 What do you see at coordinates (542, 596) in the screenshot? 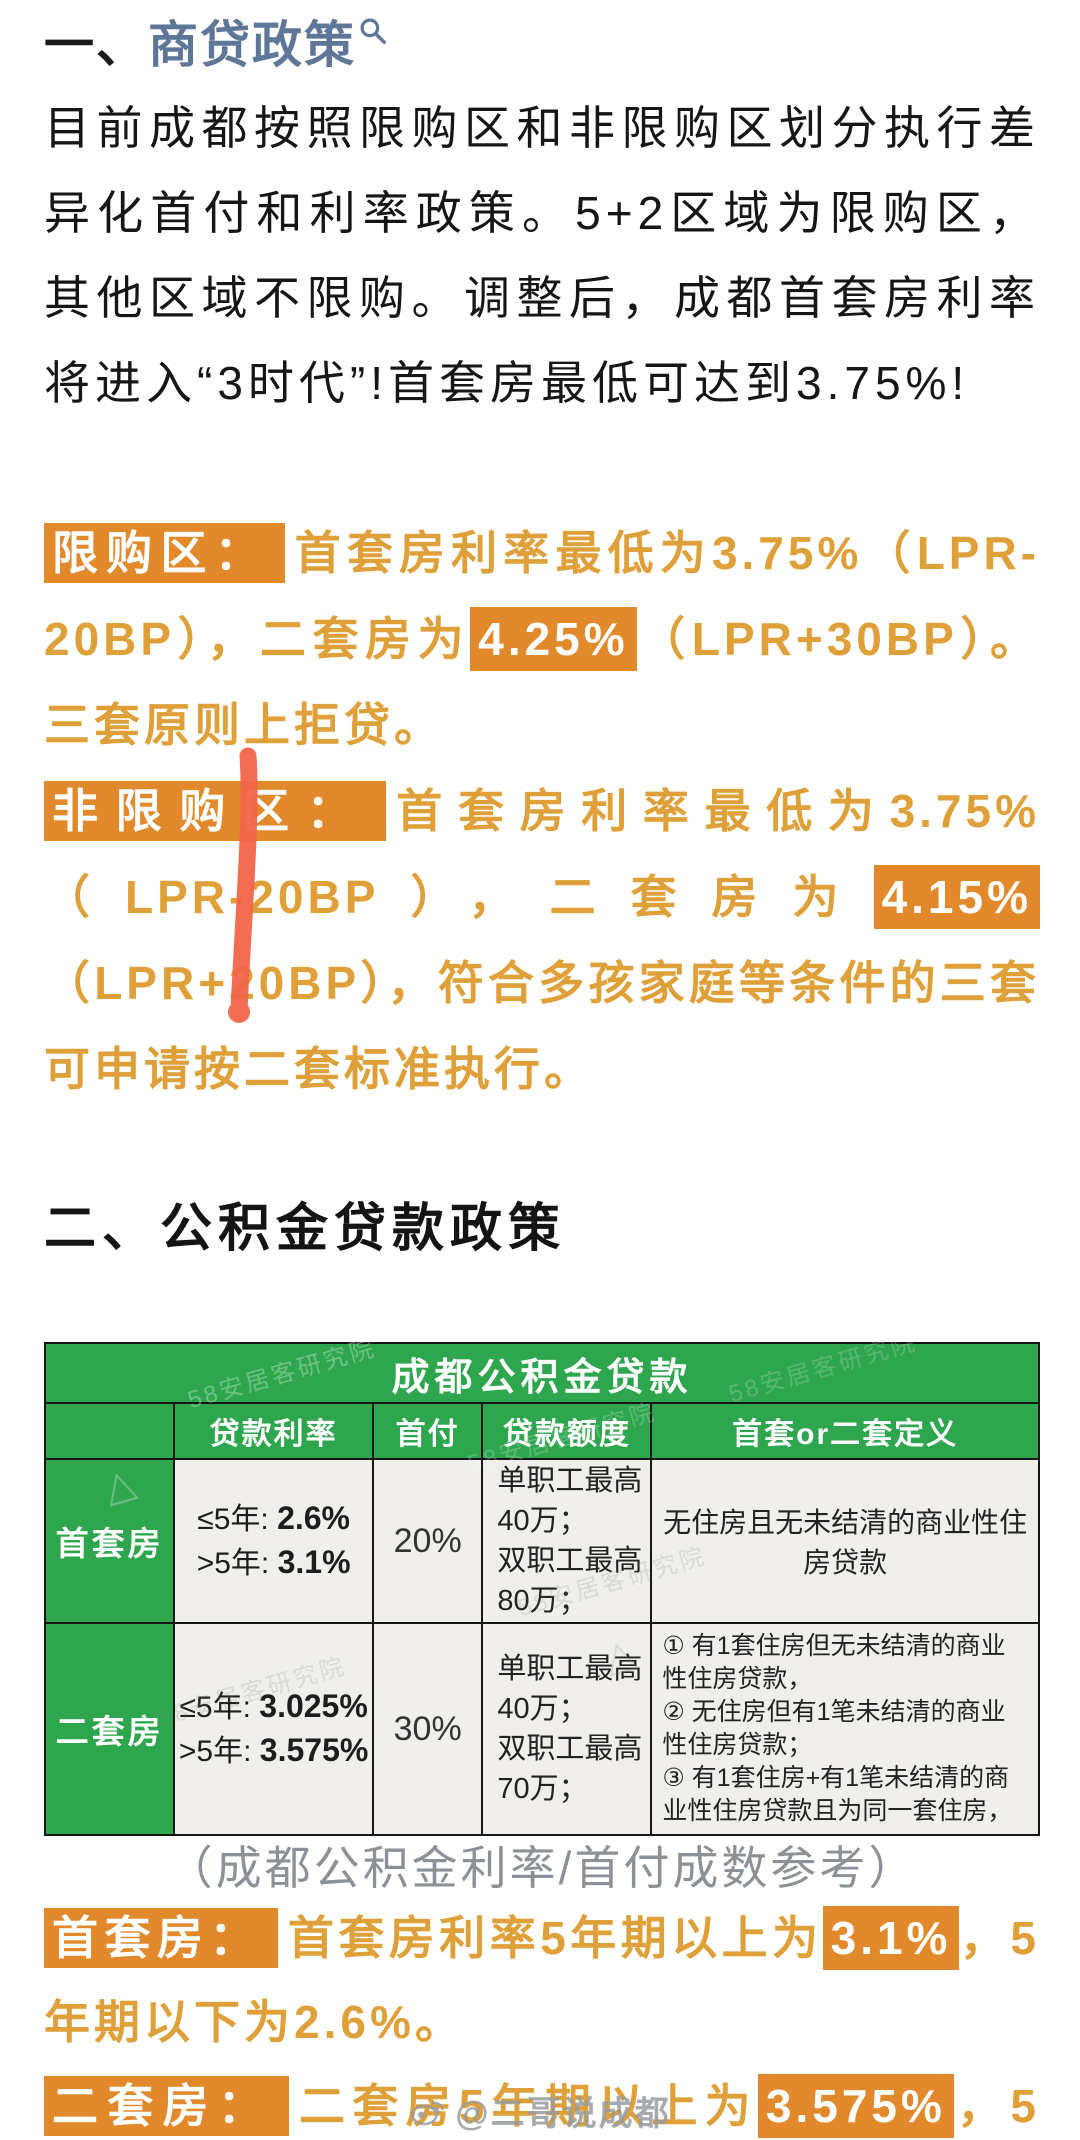
I see `restricted-text-1: 首套房利率最低为3.75%（LPR-20BP），二套房为` at bounding box center [542, 596].